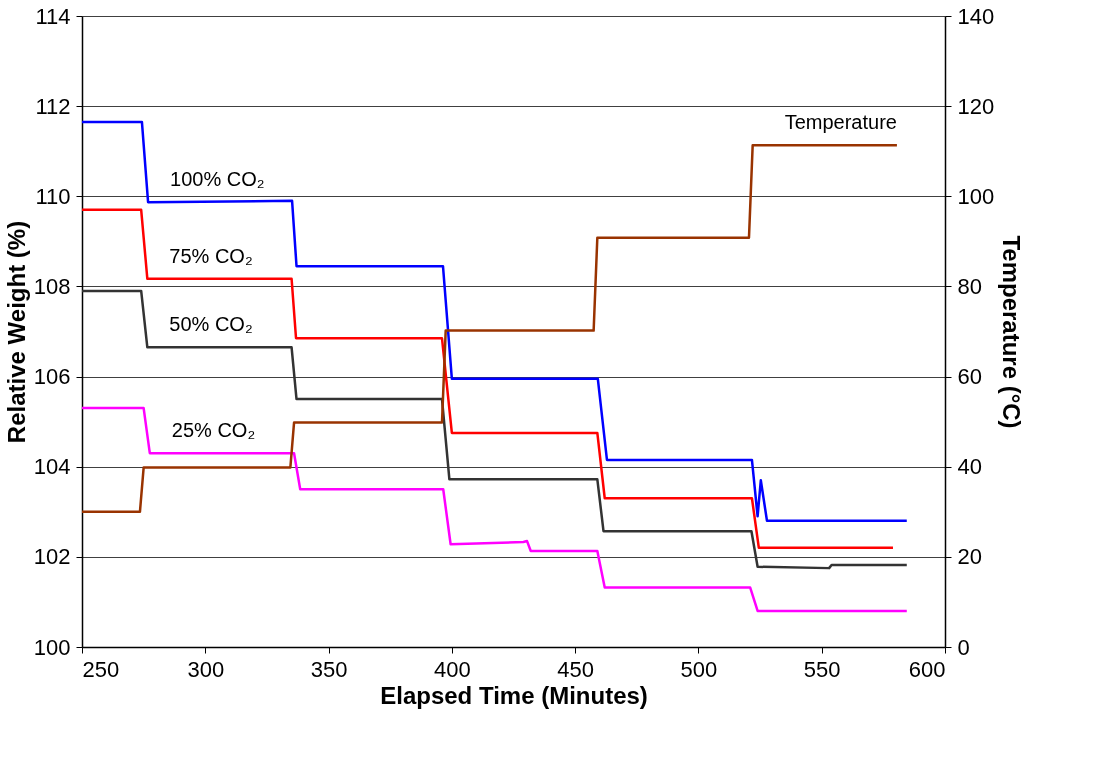 This screenshot has height=770, width=1119. I want to click on y2-tick-label: 100, so click(976, 196).